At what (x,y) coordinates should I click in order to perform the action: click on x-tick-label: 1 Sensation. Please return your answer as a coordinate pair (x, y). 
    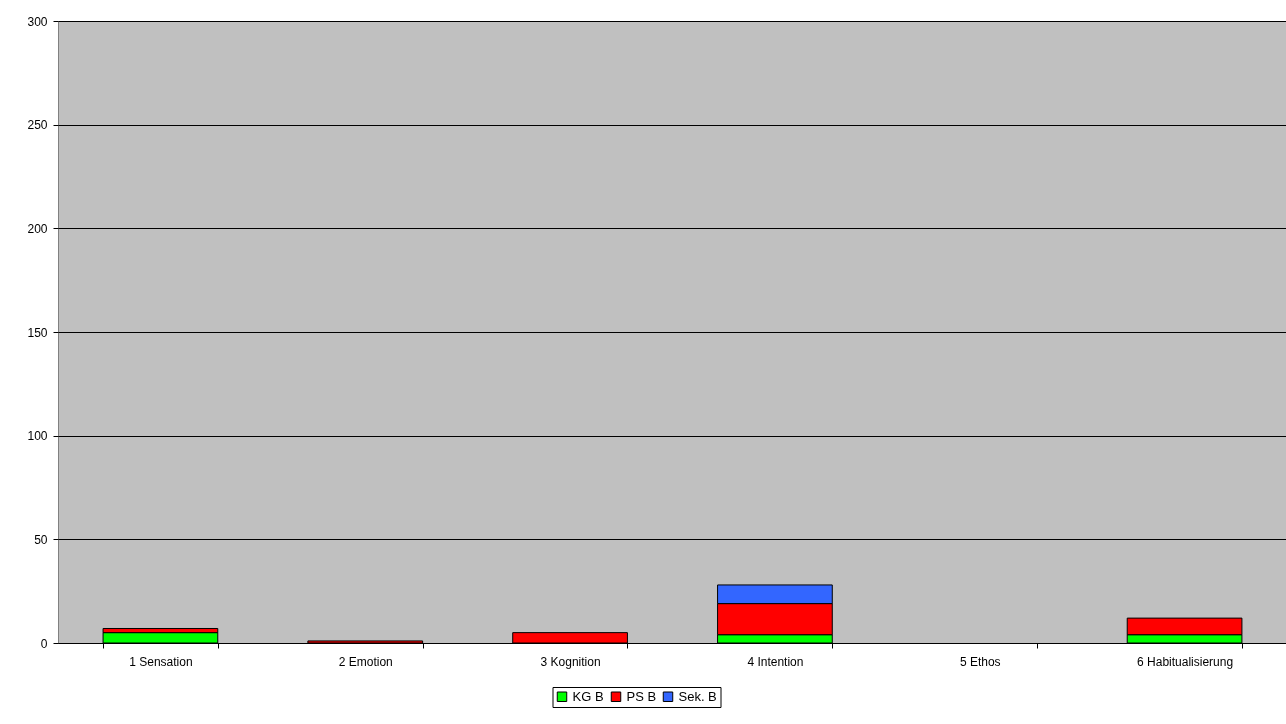
    Looking at the image, I should click on (161, 661).